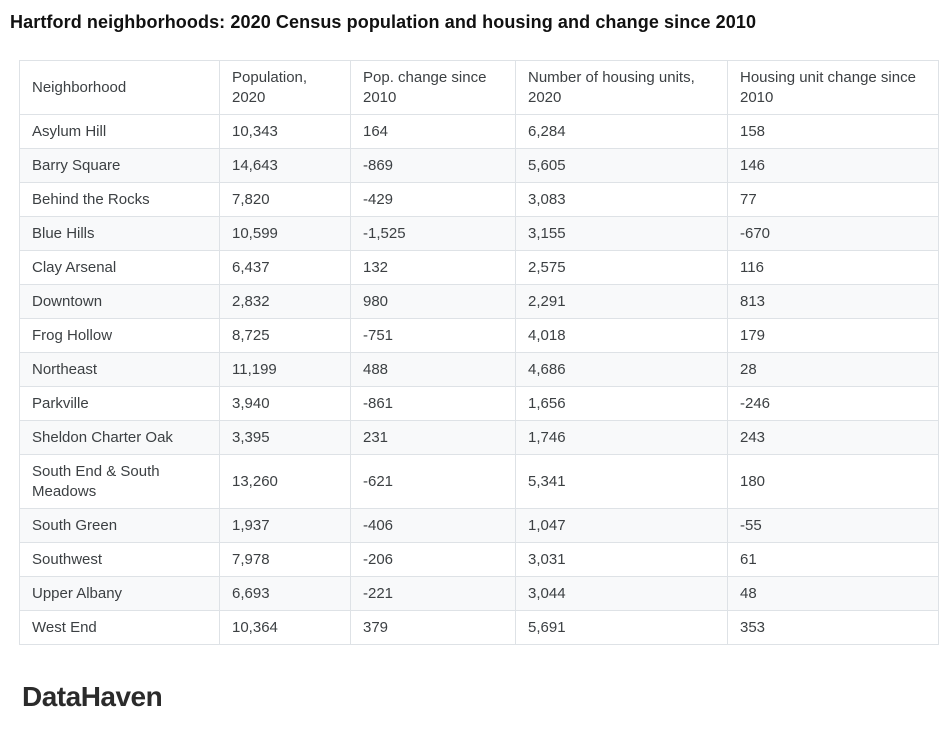 The width and height of the screenshot is (946, 753). I want to click on cell-population: 2,832, so click(285, 301).